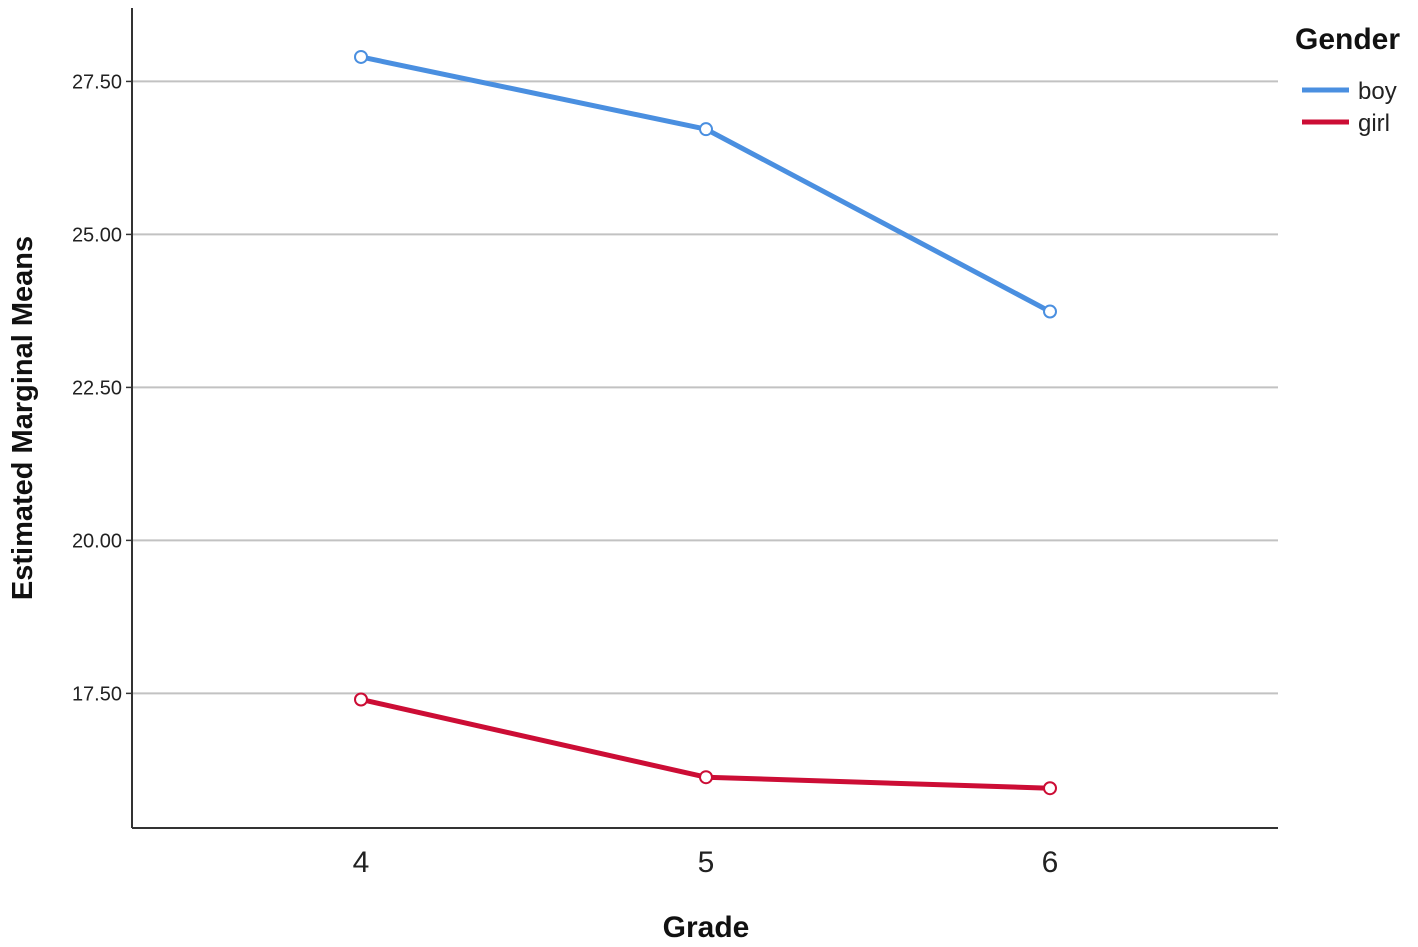 The image size is (1418, 947). Describe the element at coordinates (705, 744) in the screenshot. I see `series-girl` at that location.